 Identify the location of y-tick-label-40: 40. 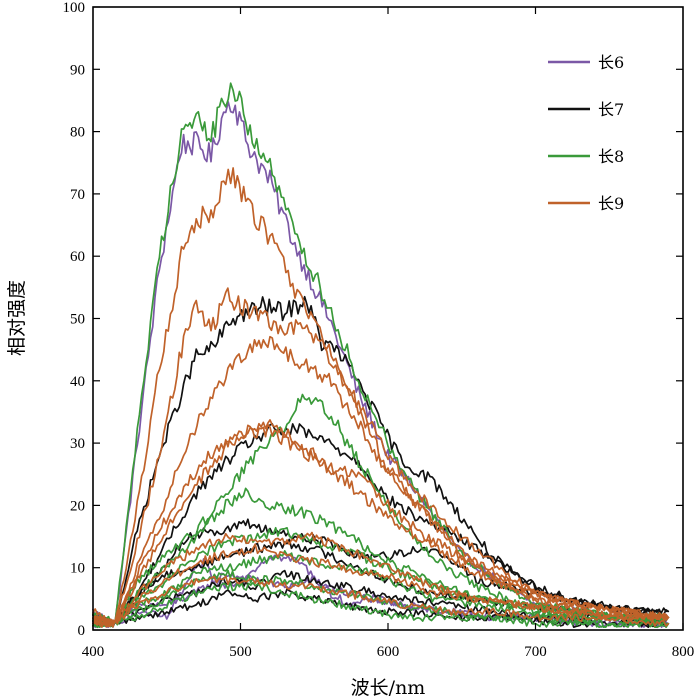
(77, 382).